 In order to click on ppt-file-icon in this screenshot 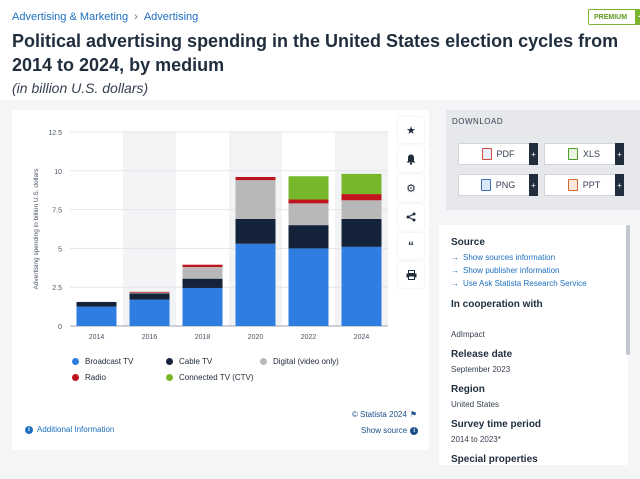, I will do `click(572, 185)`.